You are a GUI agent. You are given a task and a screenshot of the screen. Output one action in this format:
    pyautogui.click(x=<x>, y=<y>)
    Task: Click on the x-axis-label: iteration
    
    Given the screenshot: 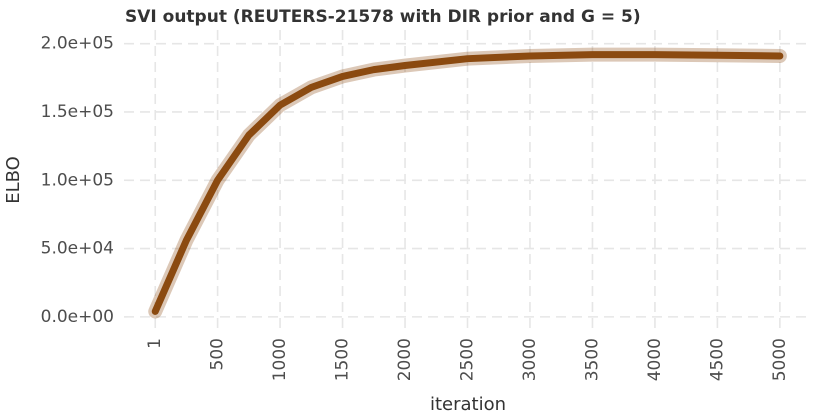 What is the action you would take?
    pyautogui.click(x=468, y=404)
    